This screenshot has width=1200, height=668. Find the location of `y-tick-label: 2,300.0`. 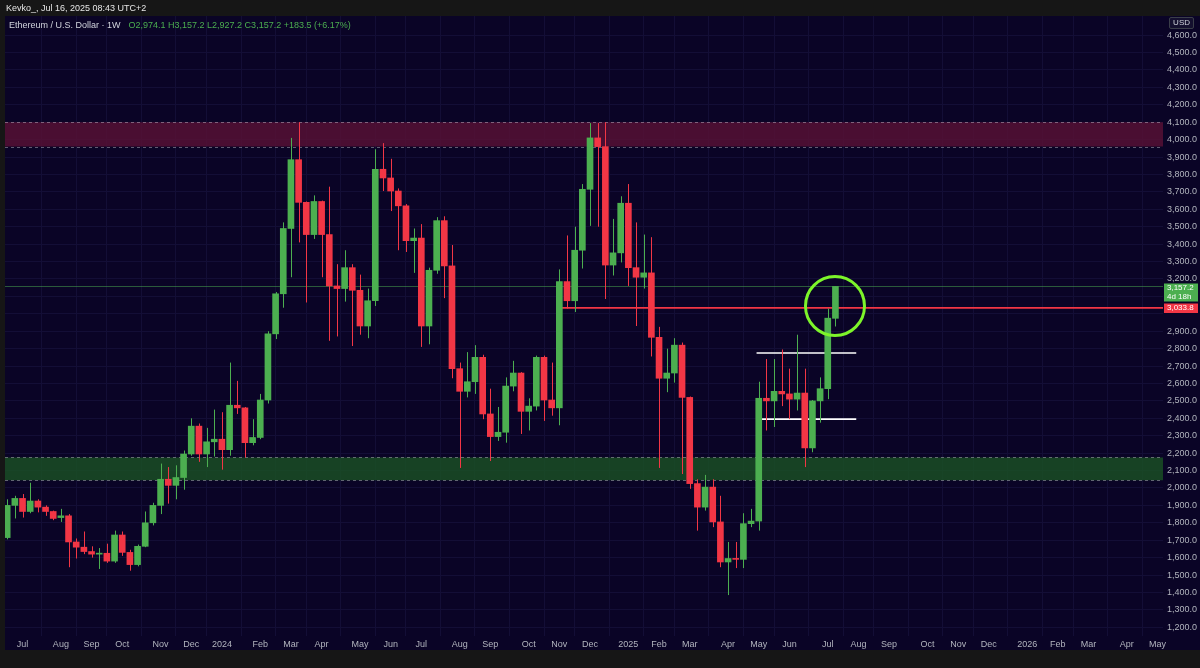

y-tick-label: 2,300.0 is located at coordinates (1182, 435).